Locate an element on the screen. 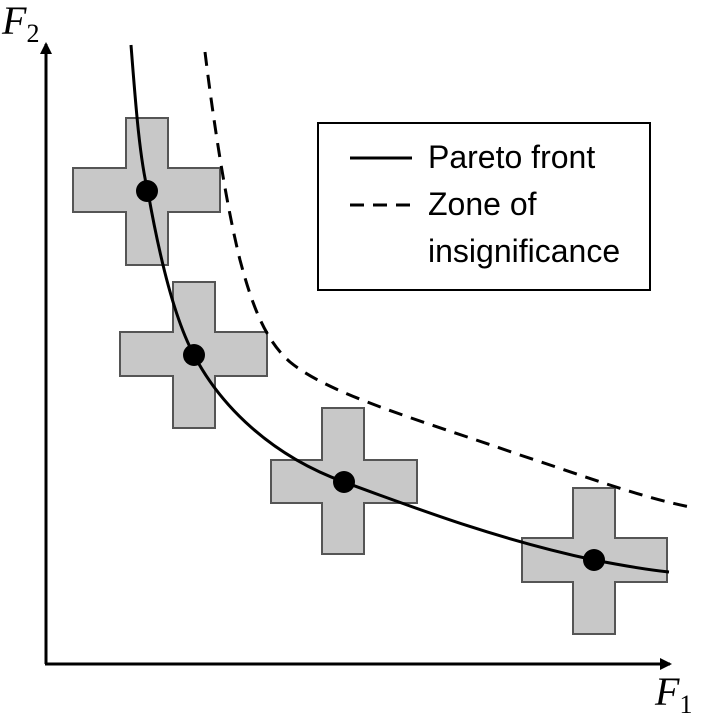  legend-label-zone-line2: insignificance is located at coordinates (524, 251).